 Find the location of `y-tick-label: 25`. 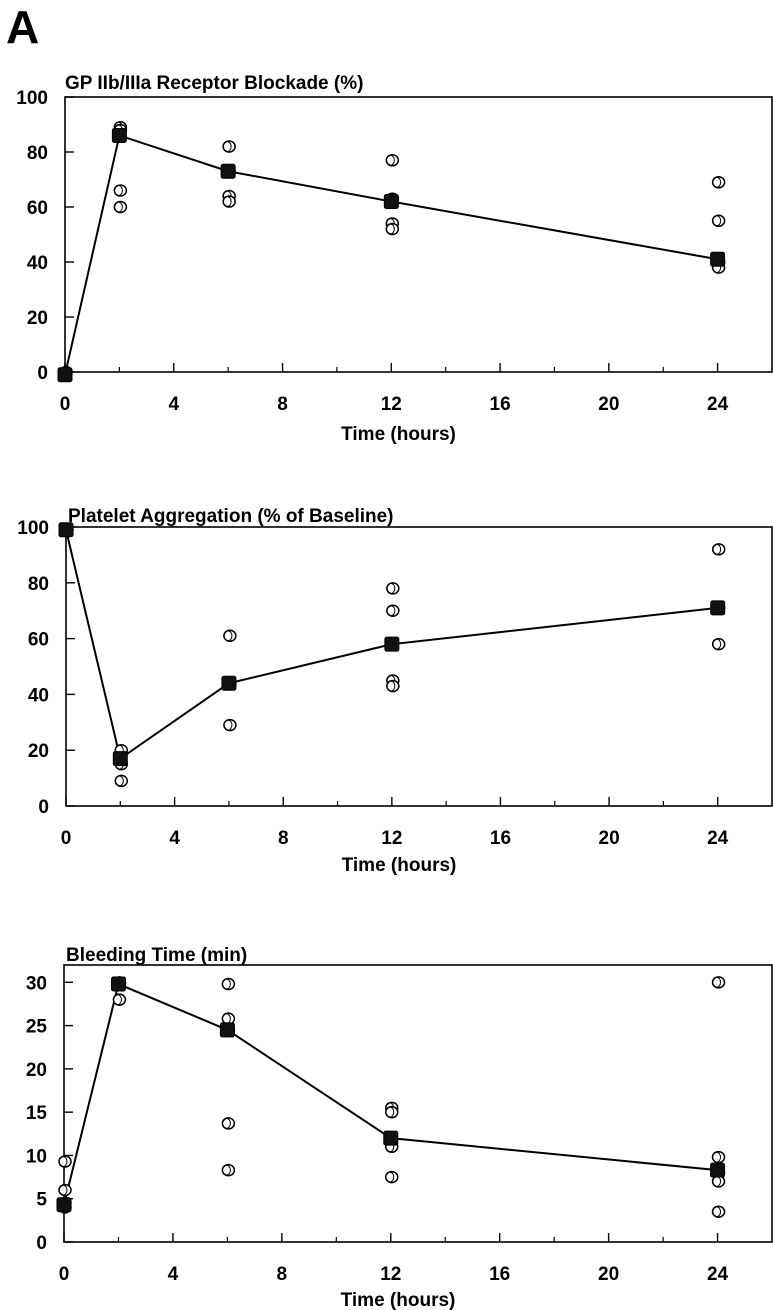

y-tick-label: 25 is located at coordinates (37, 1027).